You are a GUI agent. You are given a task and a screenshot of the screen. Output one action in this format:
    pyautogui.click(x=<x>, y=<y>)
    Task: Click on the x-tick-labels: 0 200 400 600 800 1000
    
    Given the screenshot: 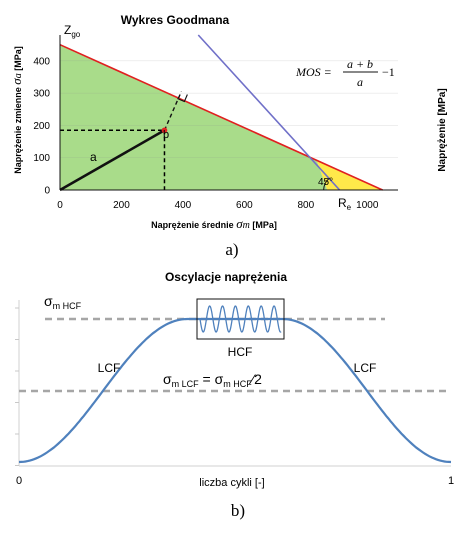 What is the action you would take?
    pyautogui.click(x=218, y=205)
    